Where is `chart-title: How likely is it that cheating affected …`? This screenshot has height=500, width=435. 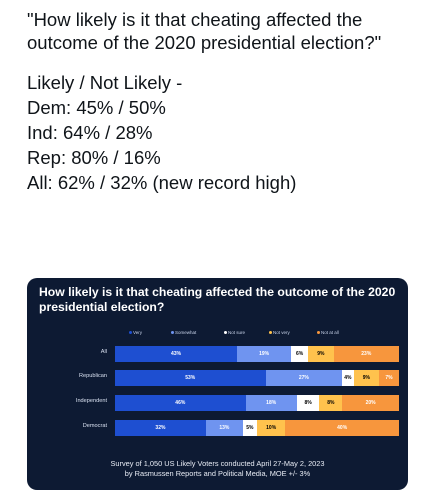 chart-title: How likely is it that cheating affected … is located at coordinates (217, 299).